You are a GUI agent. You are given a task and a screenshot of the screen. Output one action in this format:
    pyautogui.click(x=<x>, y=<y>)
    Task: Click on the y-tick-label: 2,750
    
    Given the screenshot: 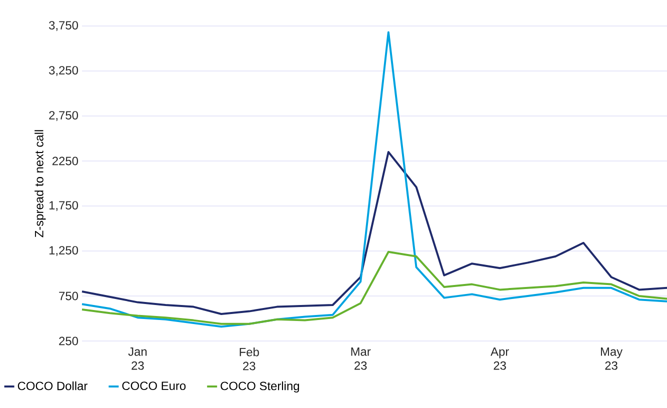 What is the action you would take?
    pyautogui.click(x=63, y=116)
    